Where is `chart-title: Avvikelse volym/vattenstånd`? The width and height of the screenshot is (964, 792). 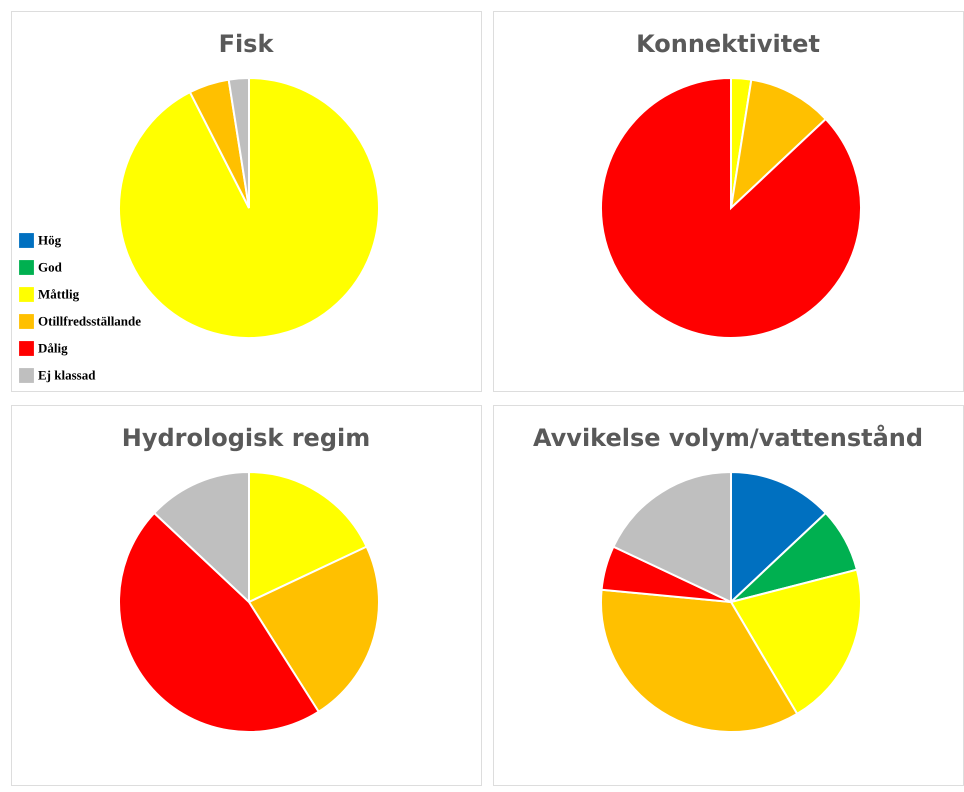 chart-title: Avvikelse volym/vattenstånd is located at coordinates (728, 438).